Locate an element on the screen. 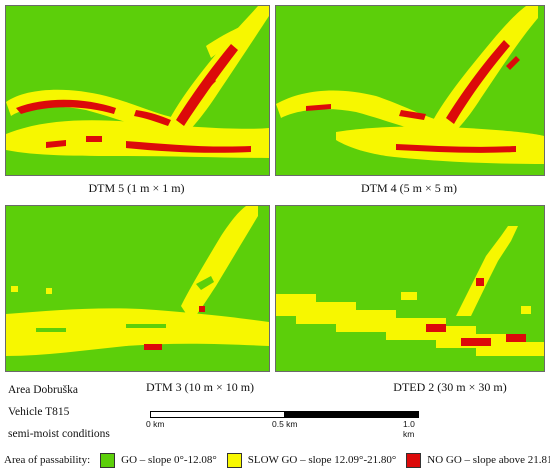 The width and height of the screenshot is (550, 473). scale-label-1: 1.0 km is located at coordinates (409, 429).